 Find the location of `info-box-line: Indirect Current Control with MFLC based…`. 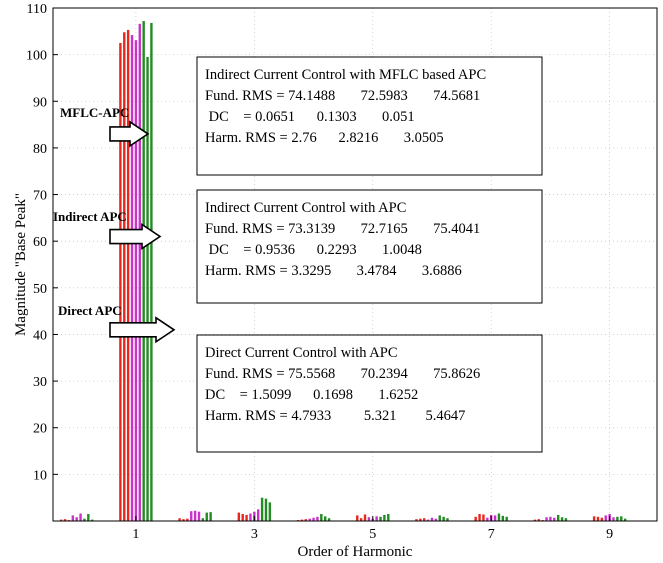

info-box-line: Indirect Current Control with MFLC based… is located at coordinates (345, 75).